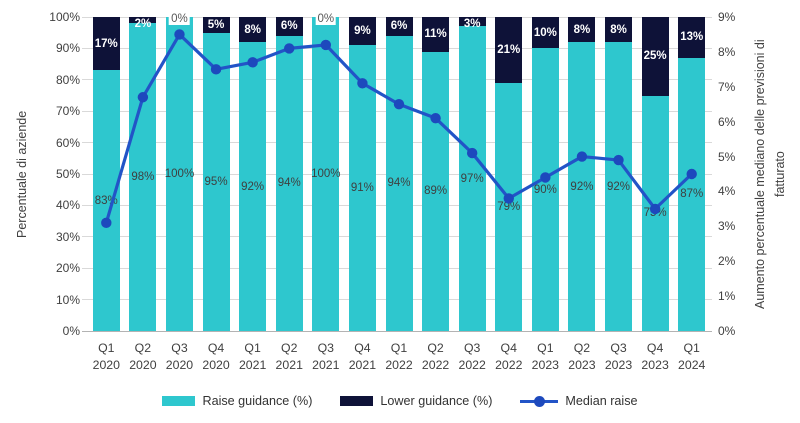  What do you see at coordinates (435, 356) in the screenshot?
I see `x-axis-tick: Q2 2022` at bounding box center [435, 356].